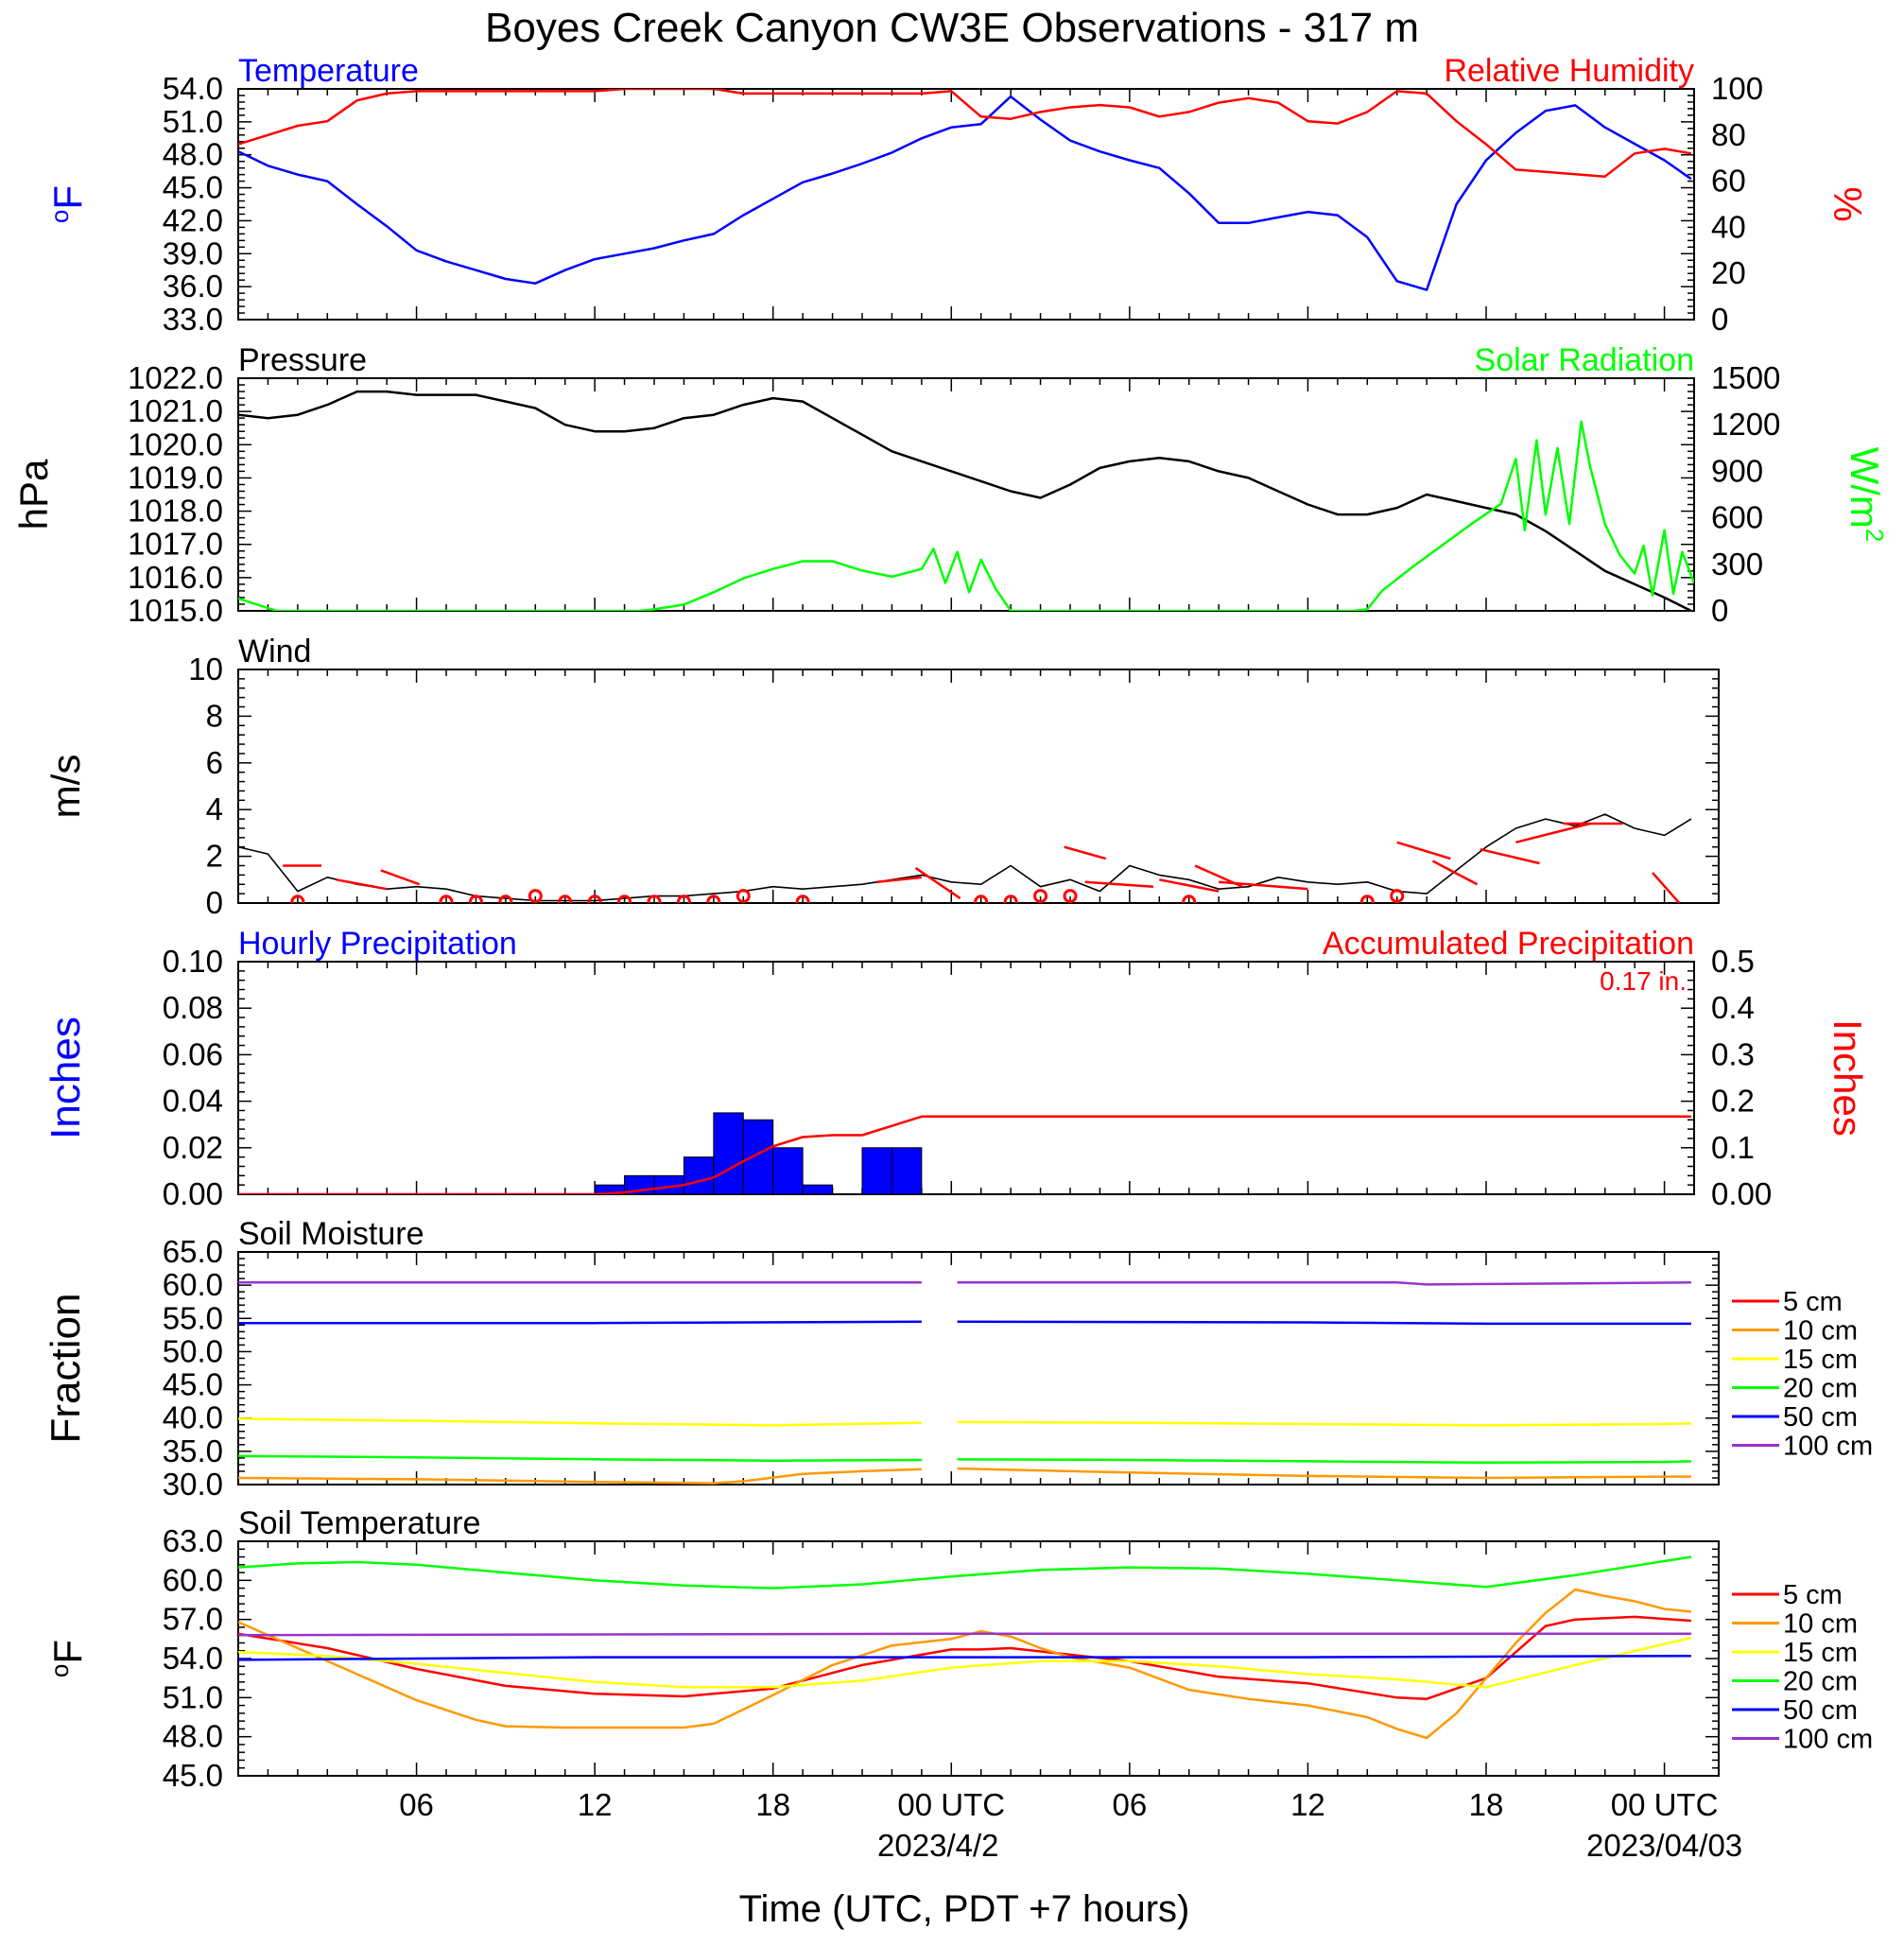 The image size is (1904, 1946). I want to click on y-tick-label: 63.0, so click(193, 1541).